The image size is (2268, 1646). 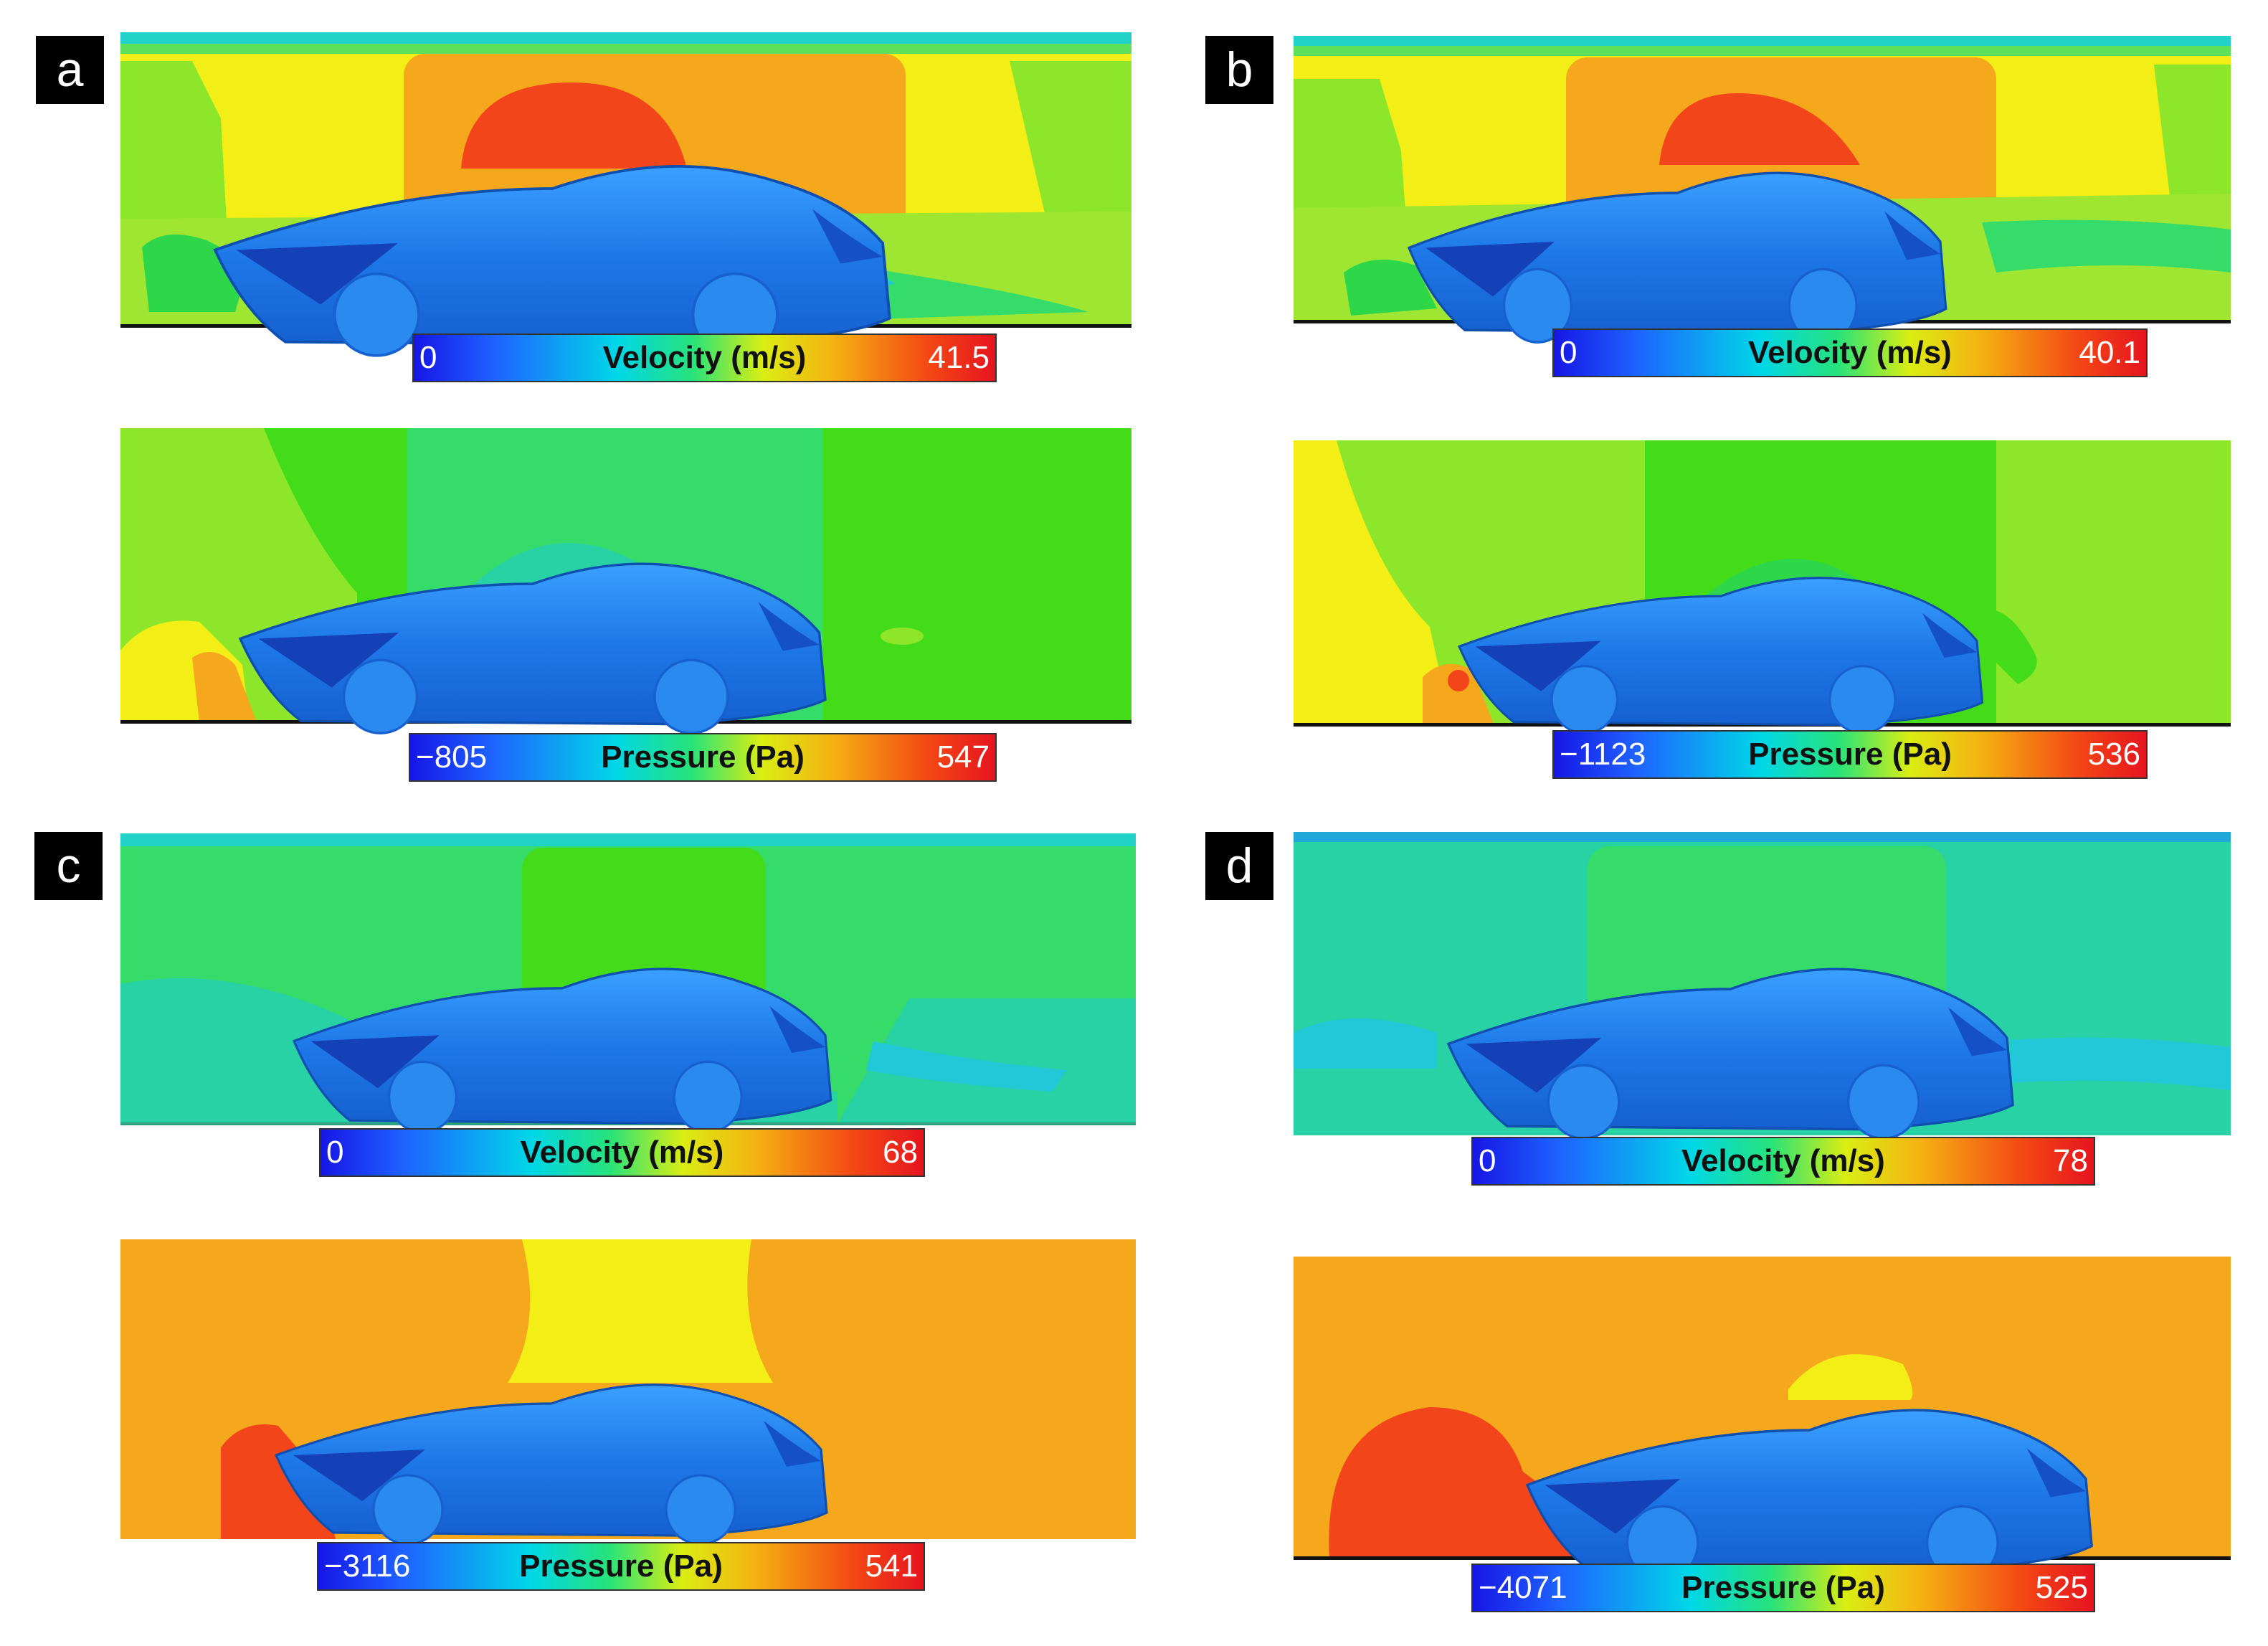 I want to click on panel-label-c: c, so click(x=68, y=866).